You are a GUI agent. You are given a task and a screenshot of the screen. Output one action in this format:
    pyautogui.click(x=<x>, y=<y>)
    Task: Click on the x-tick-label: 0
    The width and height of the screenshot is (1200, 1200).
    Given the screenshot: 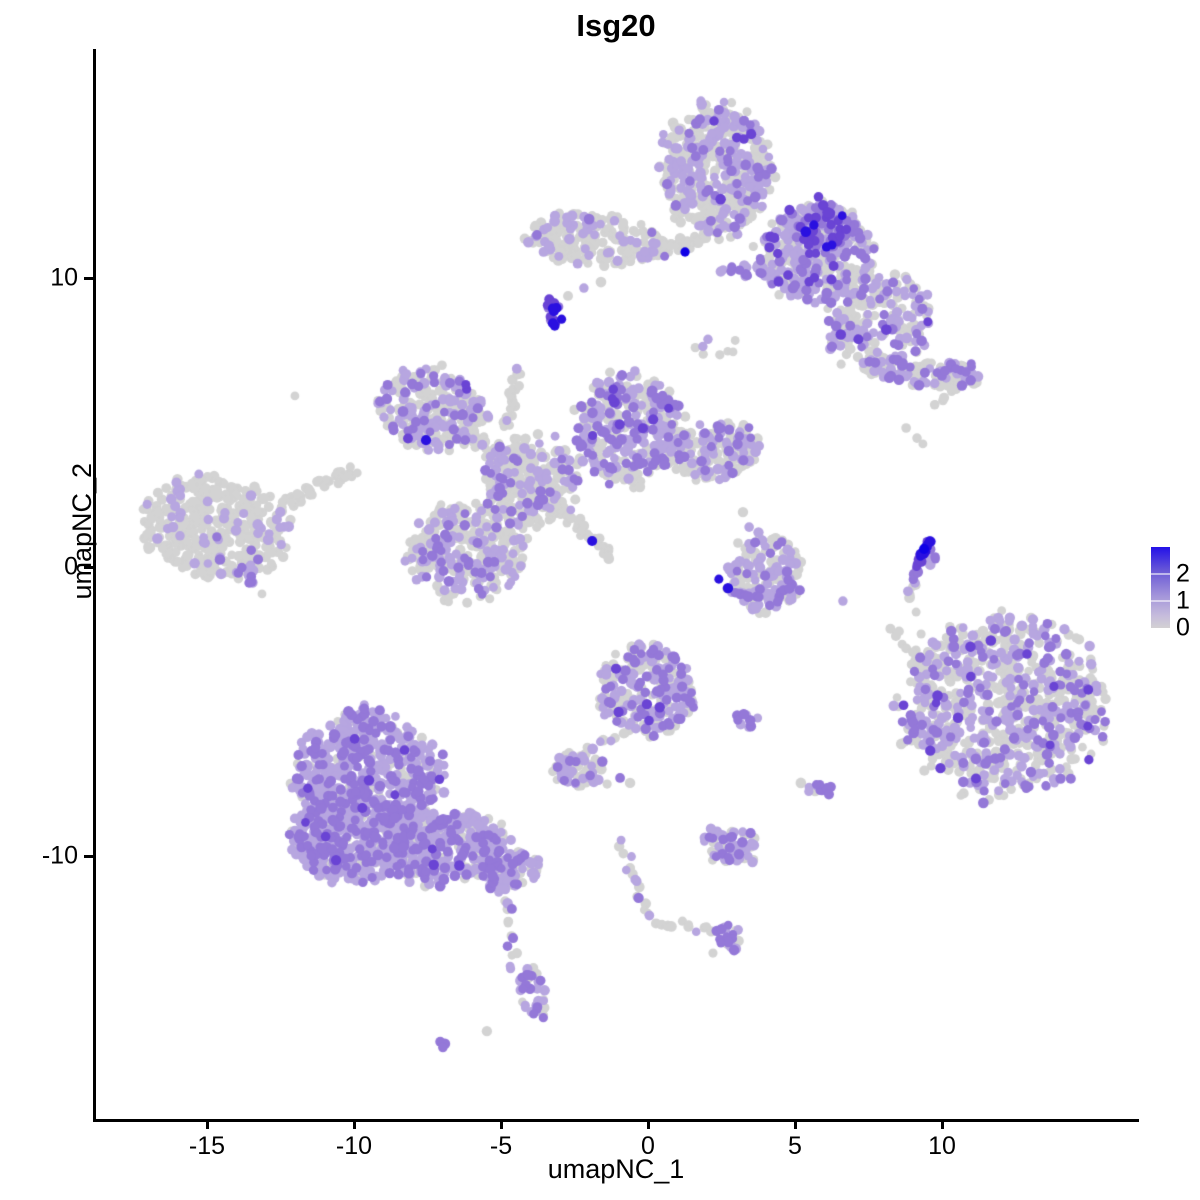 What is the action you would take?
    pyautogui.click(x=648, y=1146)
    